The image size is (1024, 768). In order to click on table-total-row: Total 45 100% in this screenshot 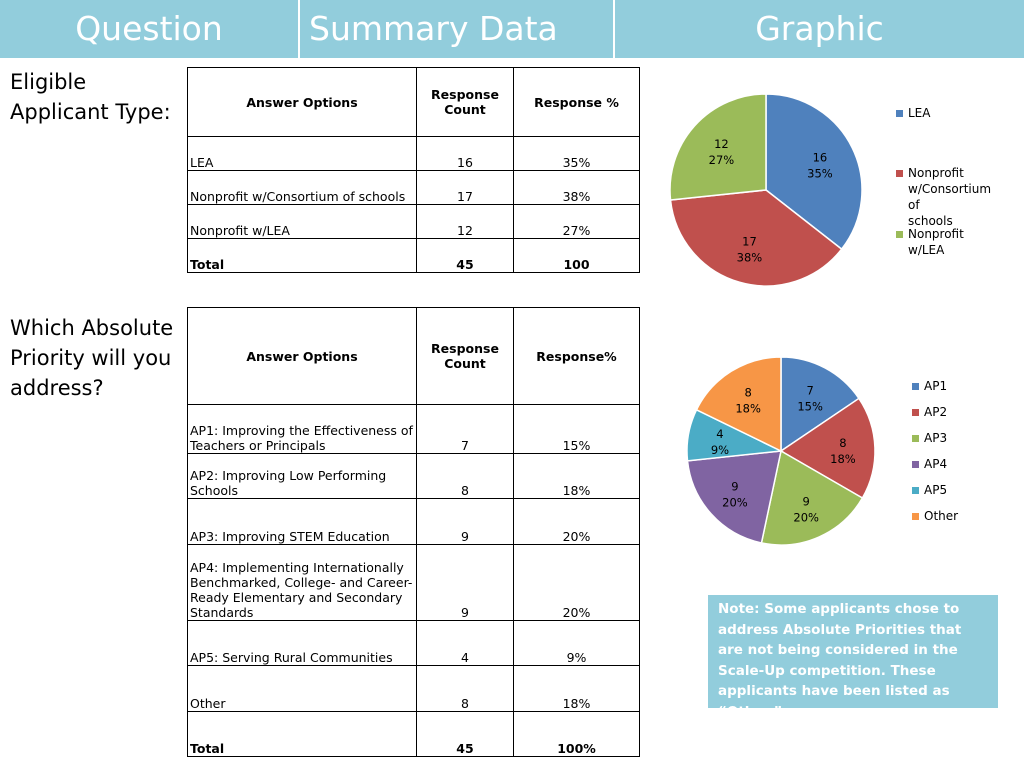, I will do `click(413, 734)`.